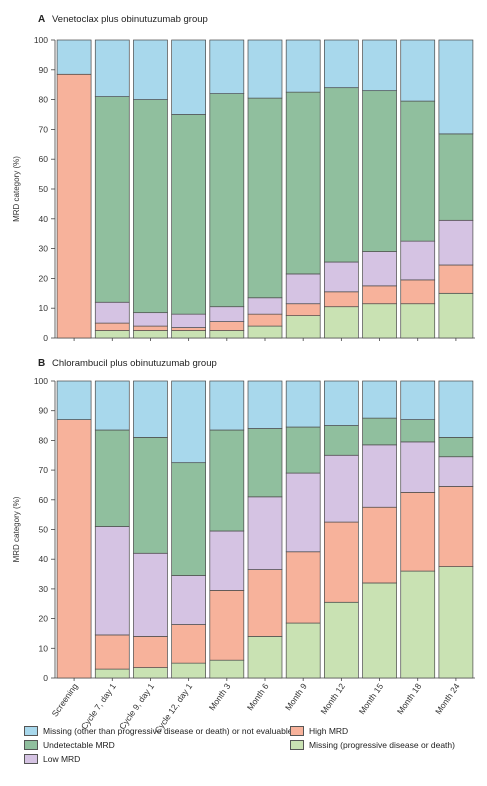 The width and height of the screenshot is (487, 786). Describe the element at coordinates (65, 699) in the screenshot. I see `x-tick-label: Screening` at that location.